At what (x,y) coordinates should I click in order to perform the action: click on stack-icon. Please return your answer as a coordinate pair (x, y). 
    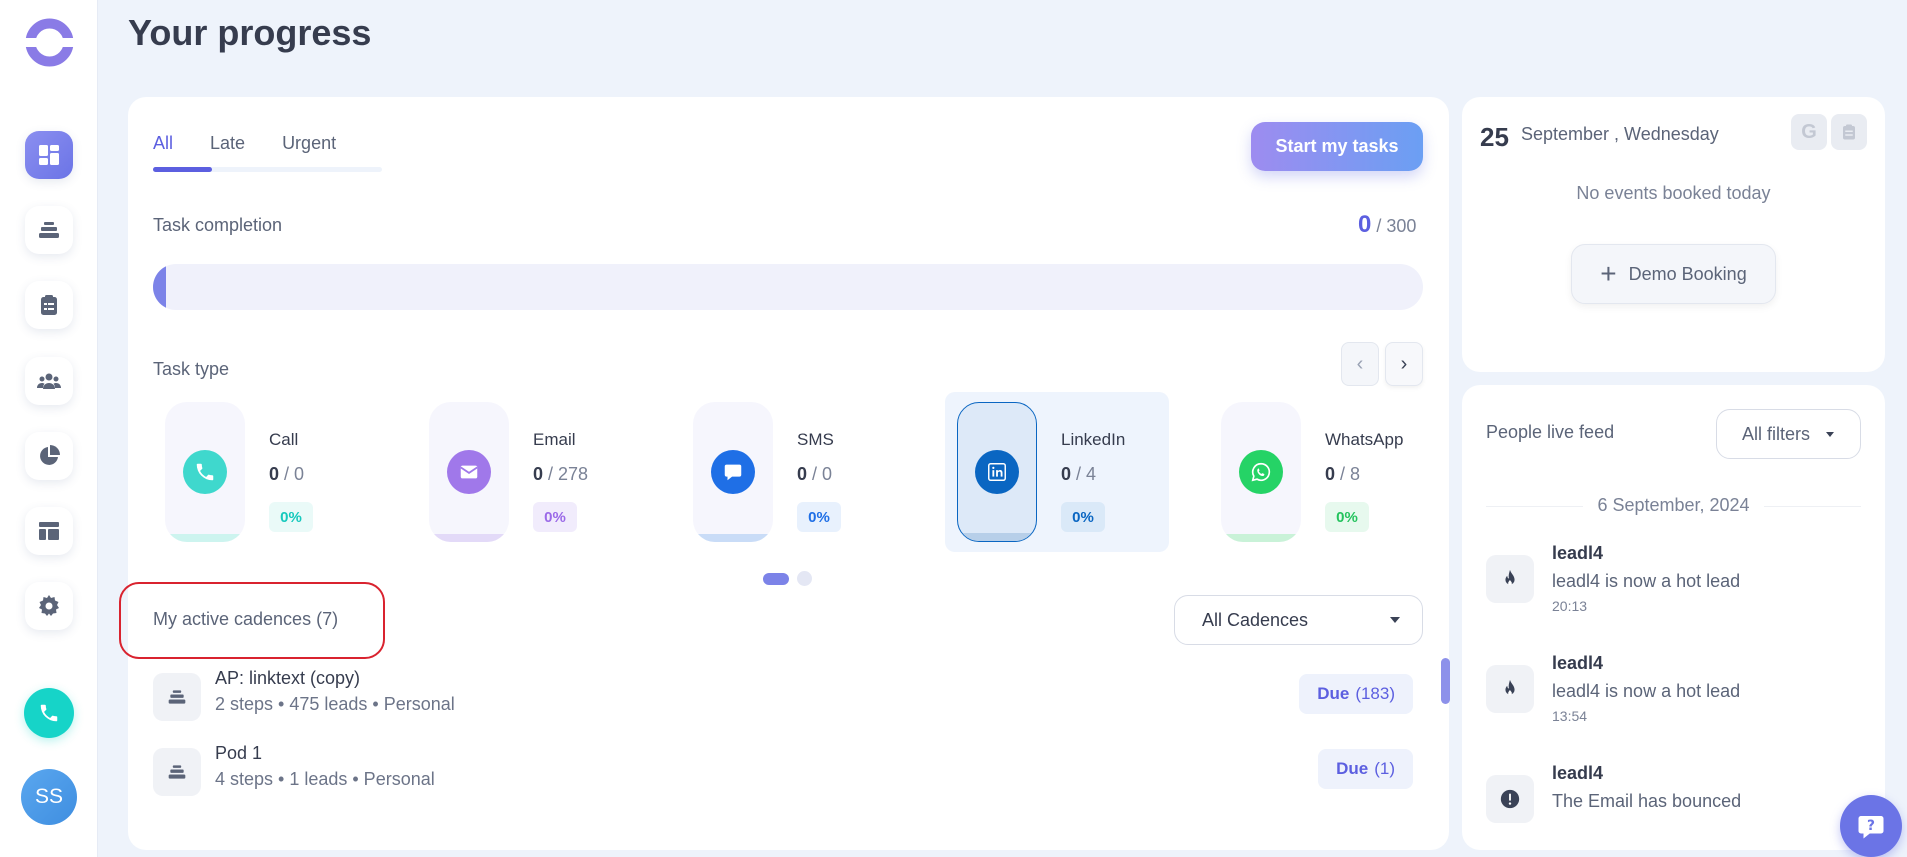
    Looking at the image, I should click on (177, 772).